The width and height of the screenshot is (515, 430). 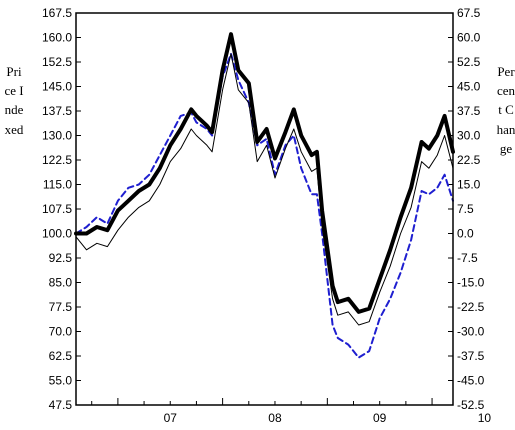 I want to click on left-tick-label: 167.5, so click(x=57, y=13).